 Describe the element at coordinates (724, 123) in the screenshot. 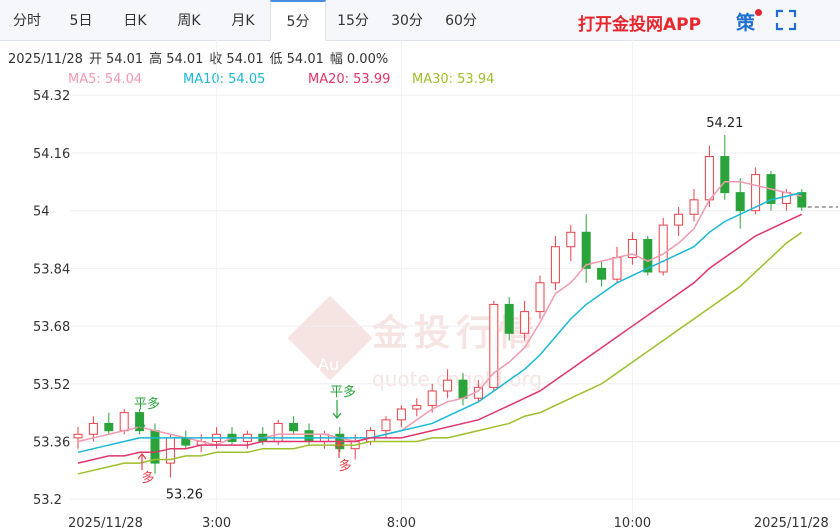

I see `high-label: 54.21` at that location.